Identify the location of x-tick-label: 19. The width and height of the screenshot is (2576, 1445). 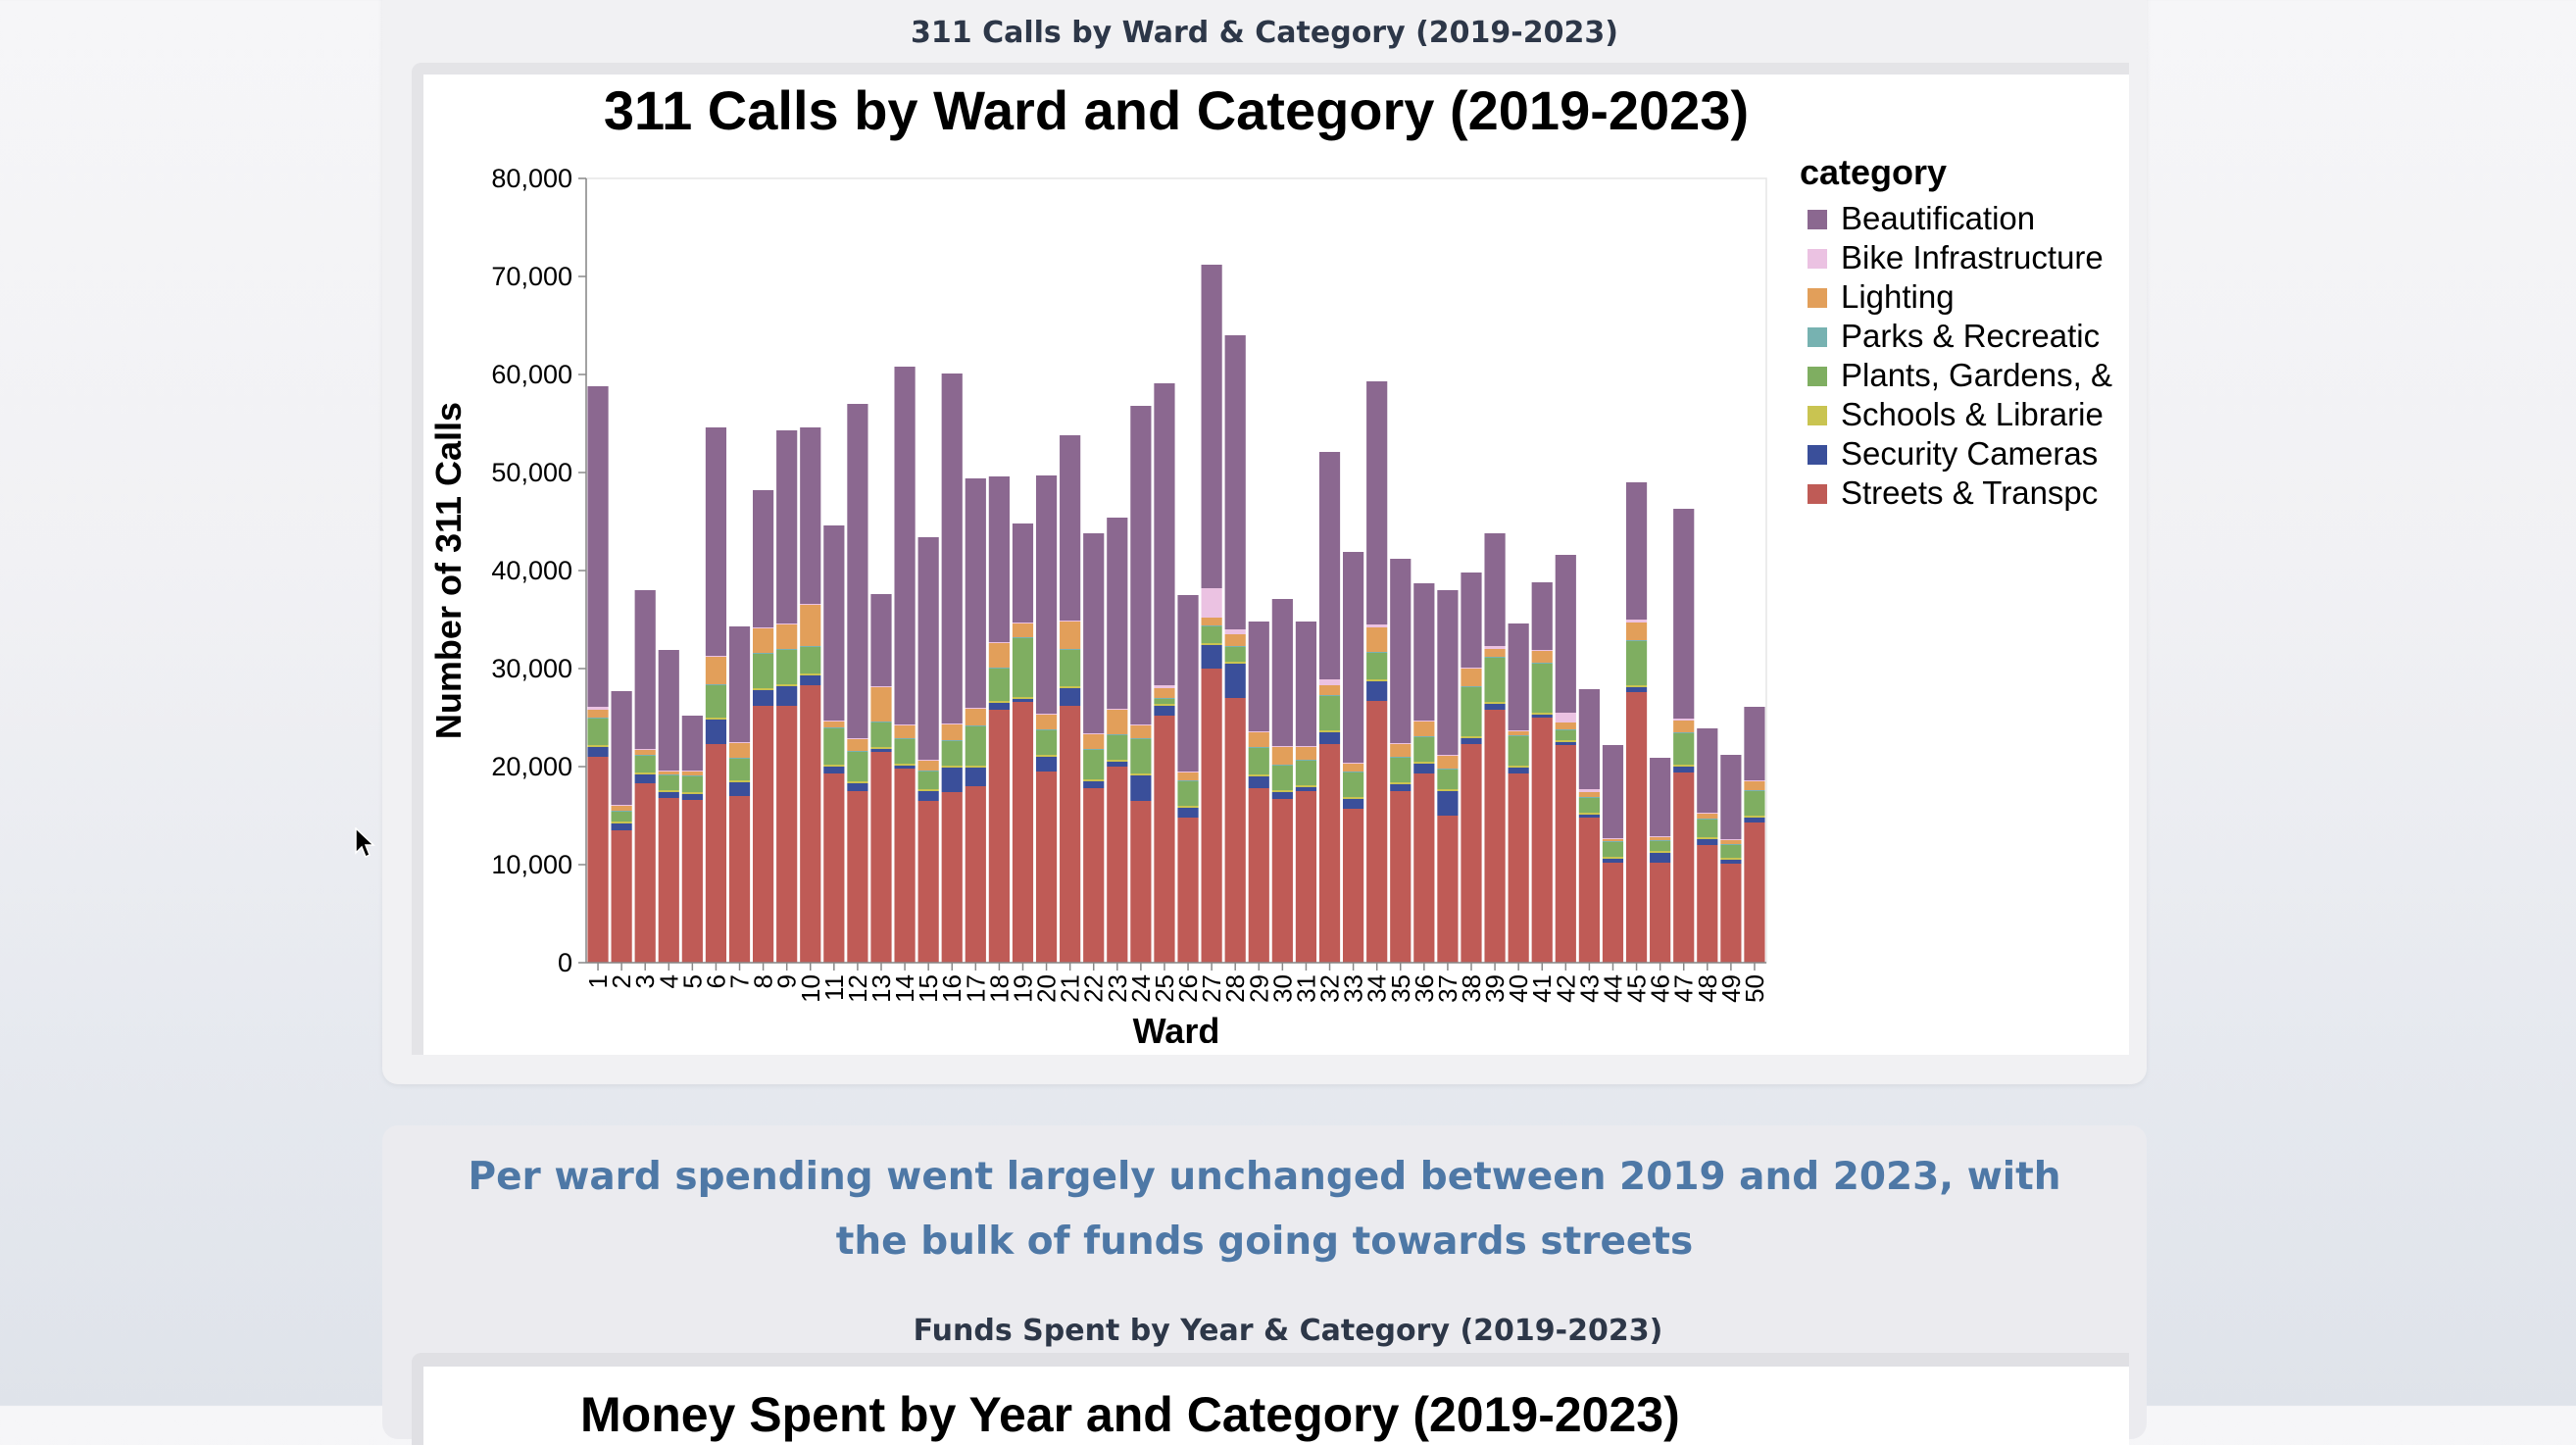
(1022, 989).